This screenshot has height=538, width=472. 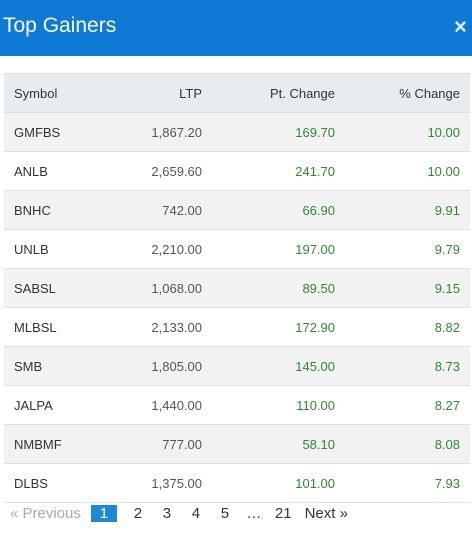 I want to click on cell-symbol: NMBMF, so click(x=59, y=444).